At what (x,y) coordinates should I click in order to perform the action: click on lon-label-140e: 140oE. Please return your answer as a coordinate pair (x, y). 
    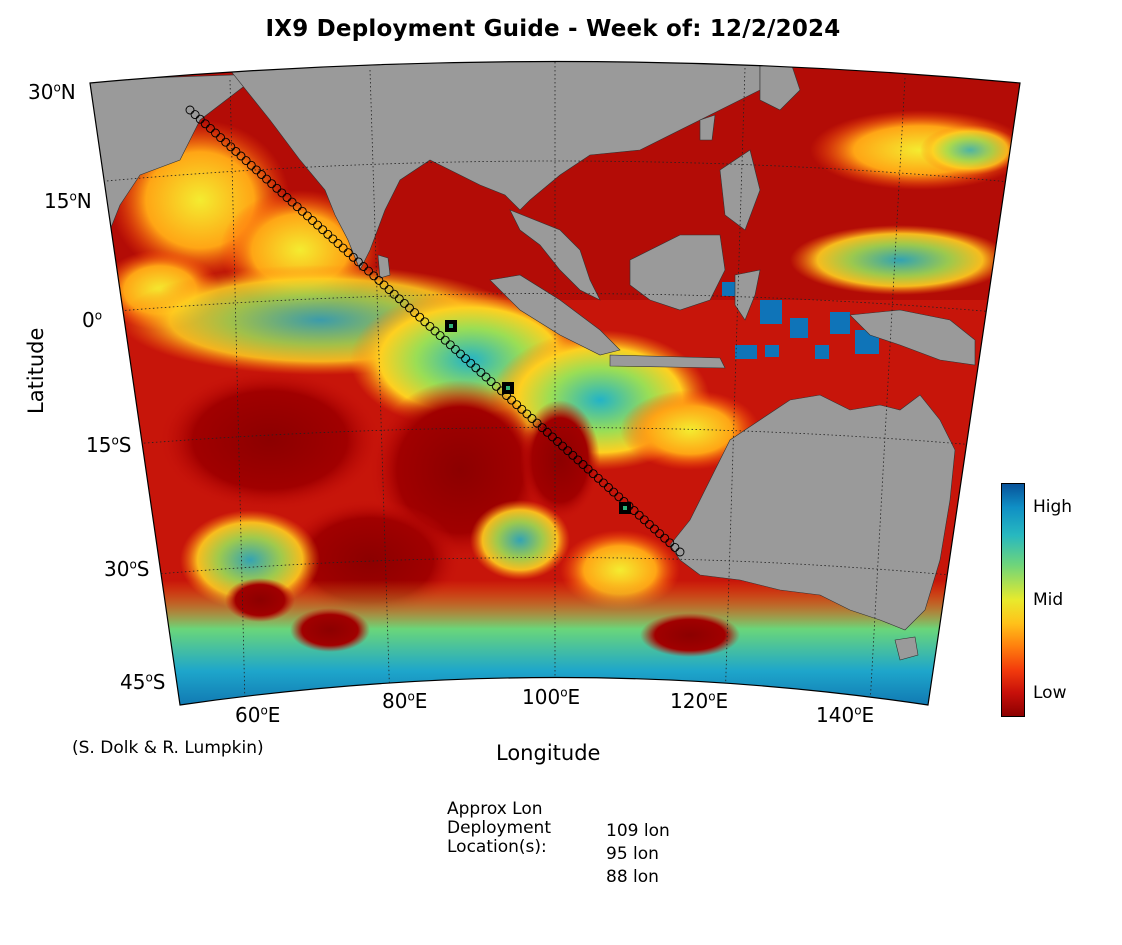
    Looking at the image, I should click on (845, 715).